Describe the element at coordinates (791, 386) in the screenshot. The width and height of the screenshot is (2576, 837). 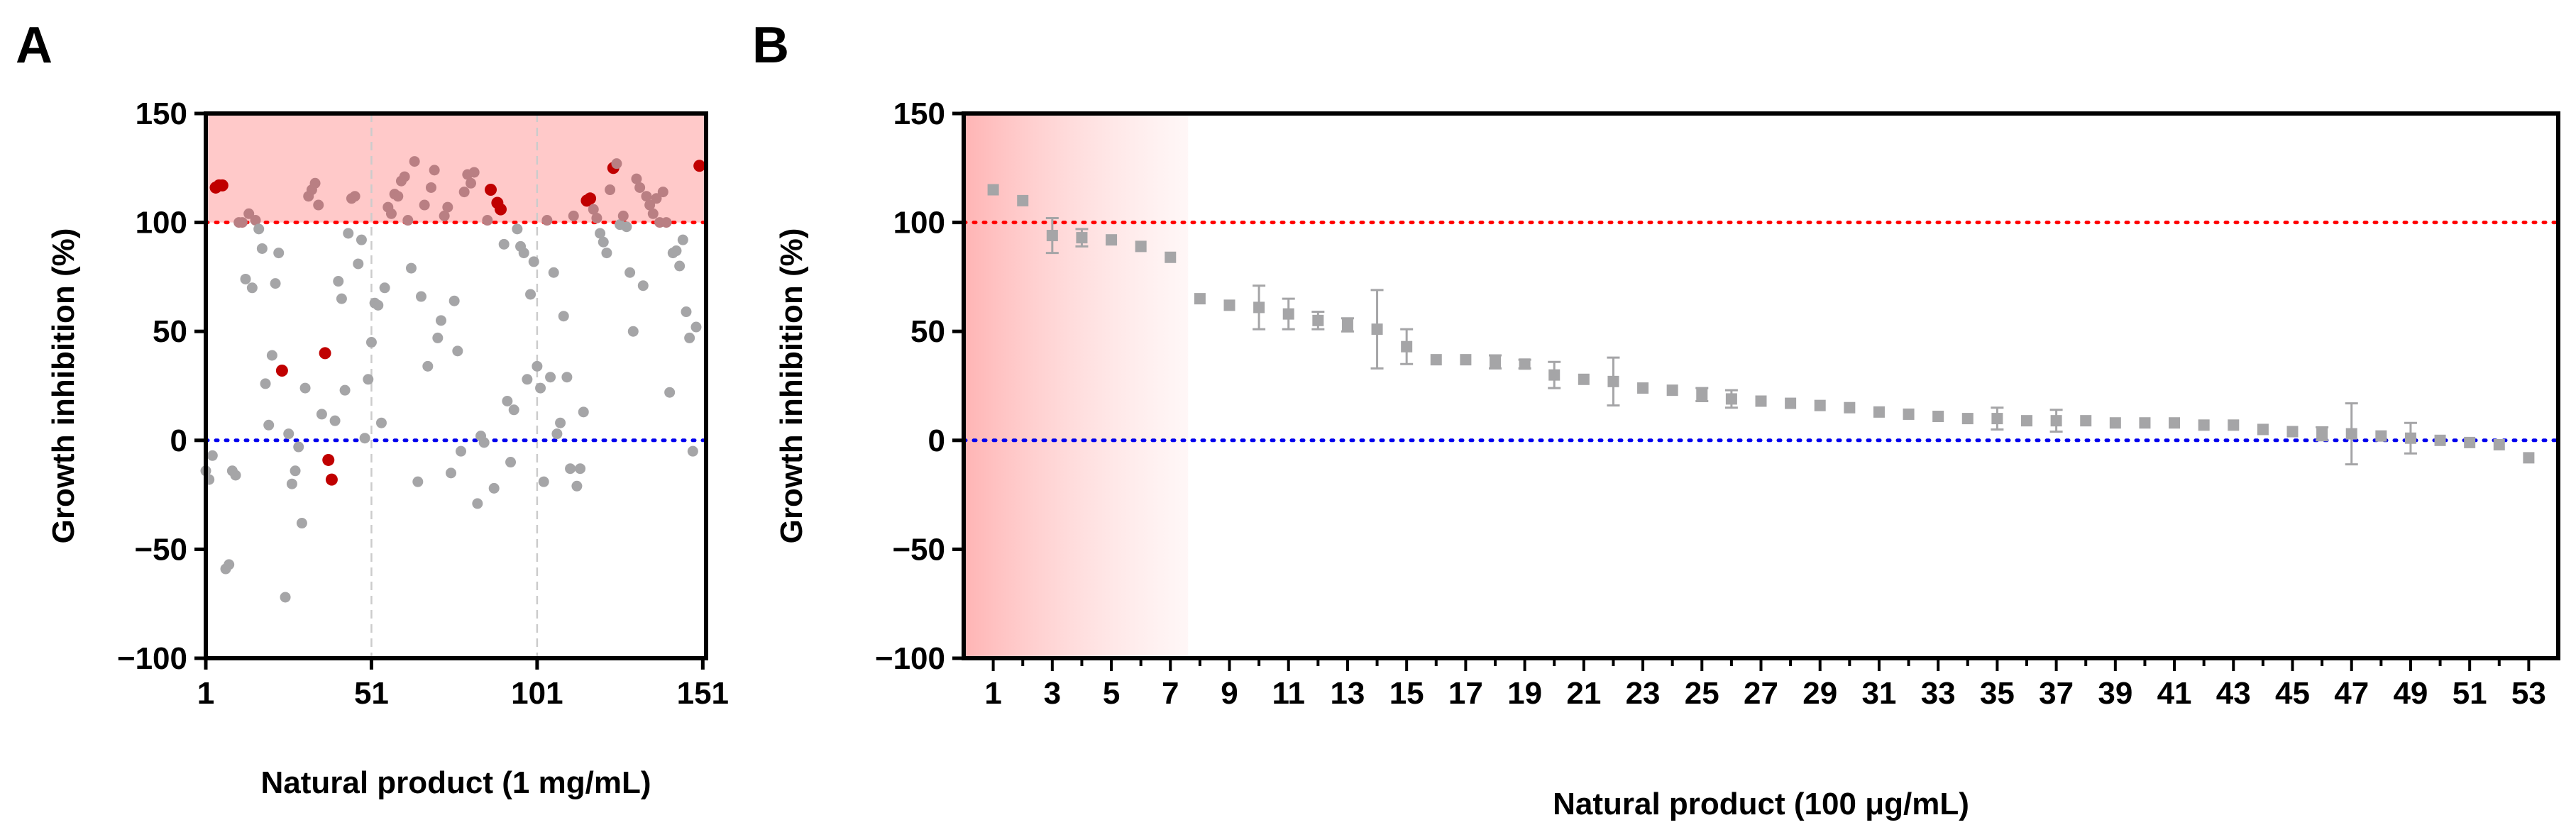
I see `b-y-axis-title: Growth inhibition (%)` at that location.